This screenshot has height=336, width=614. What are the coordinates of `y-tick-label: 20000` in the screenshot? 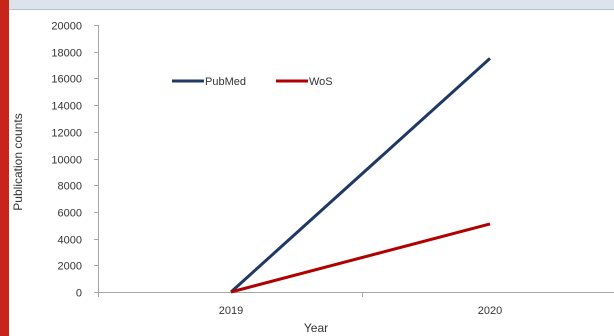 It's located at (66, 27).